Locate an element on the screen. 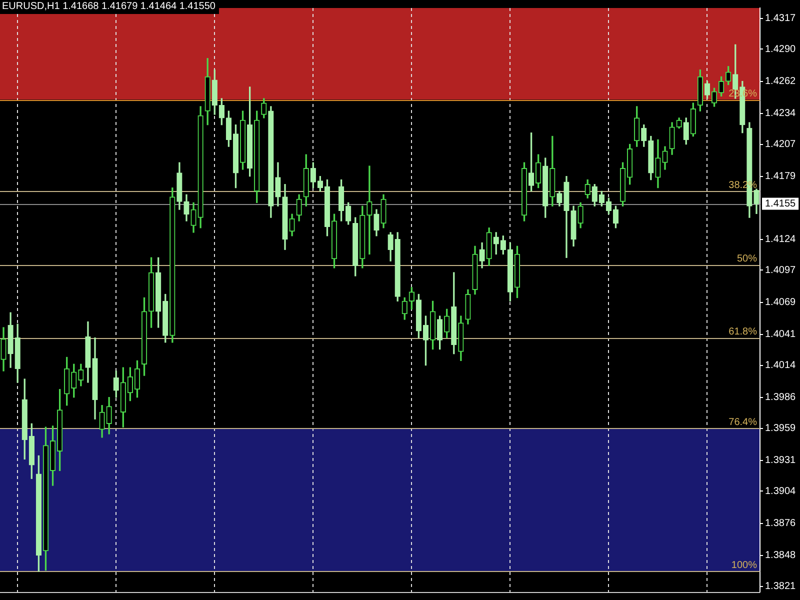 This screenshot has height=600, width=800. y-tick-label: 1.3876 is located at coordinates (780, 524).